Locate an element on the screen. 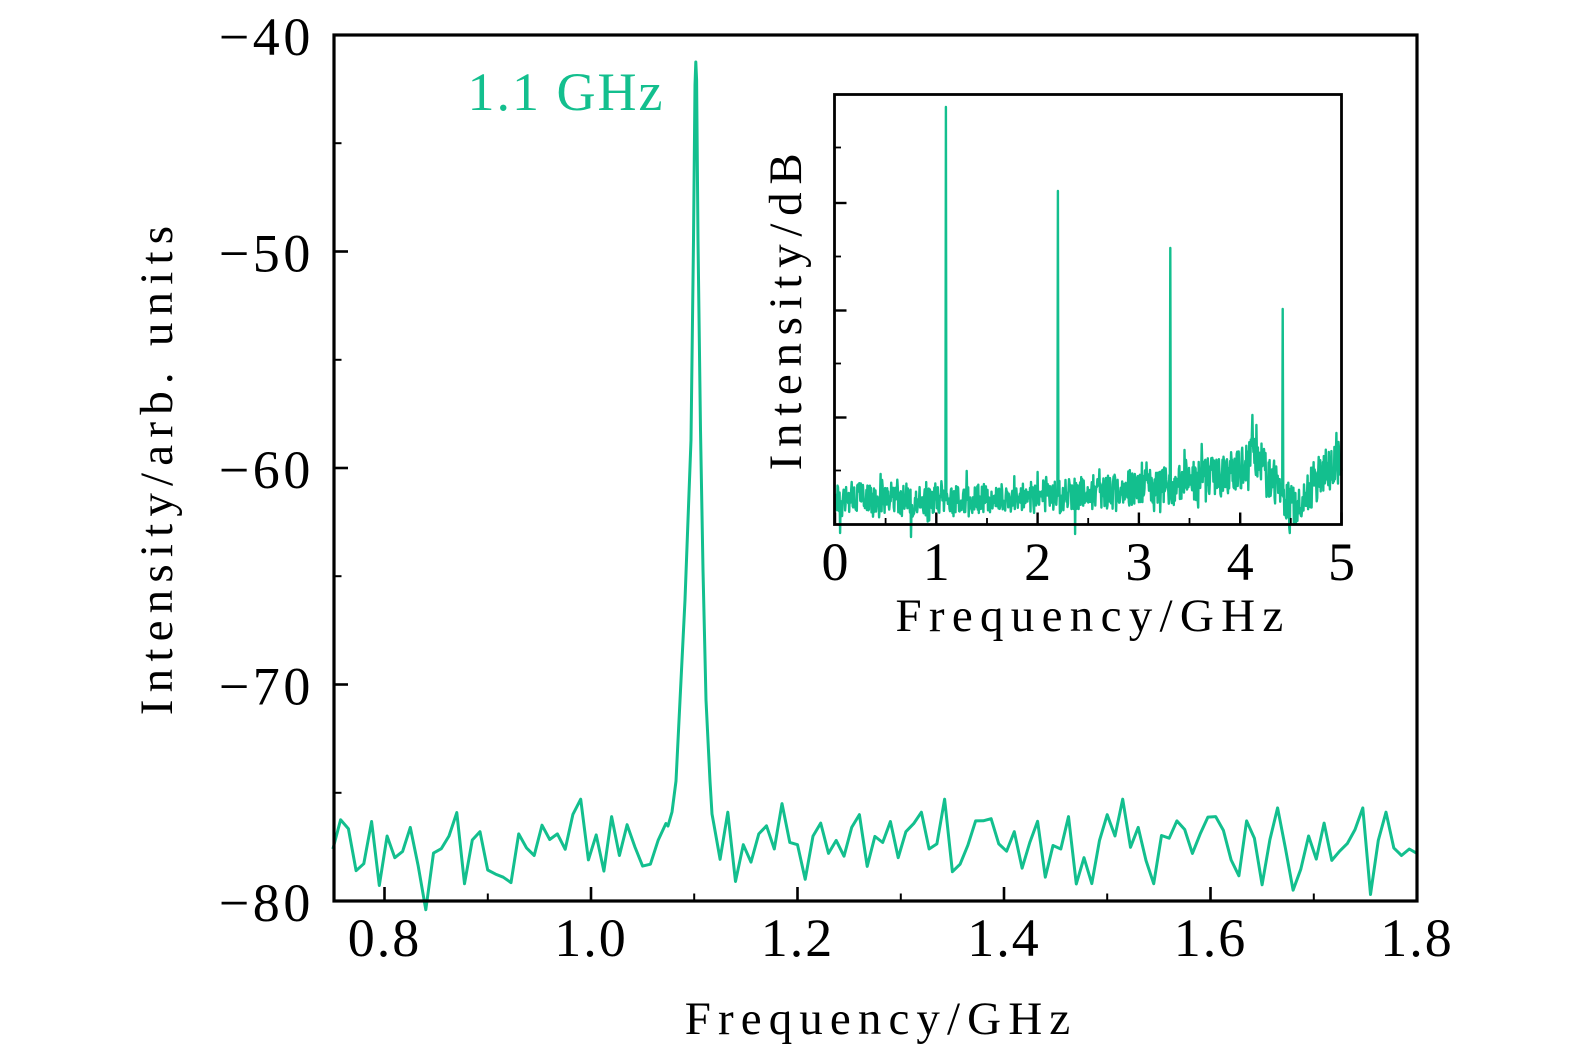 The image size is (1575, 1053). svg-text: −50 is located at coordinates (266, 254).